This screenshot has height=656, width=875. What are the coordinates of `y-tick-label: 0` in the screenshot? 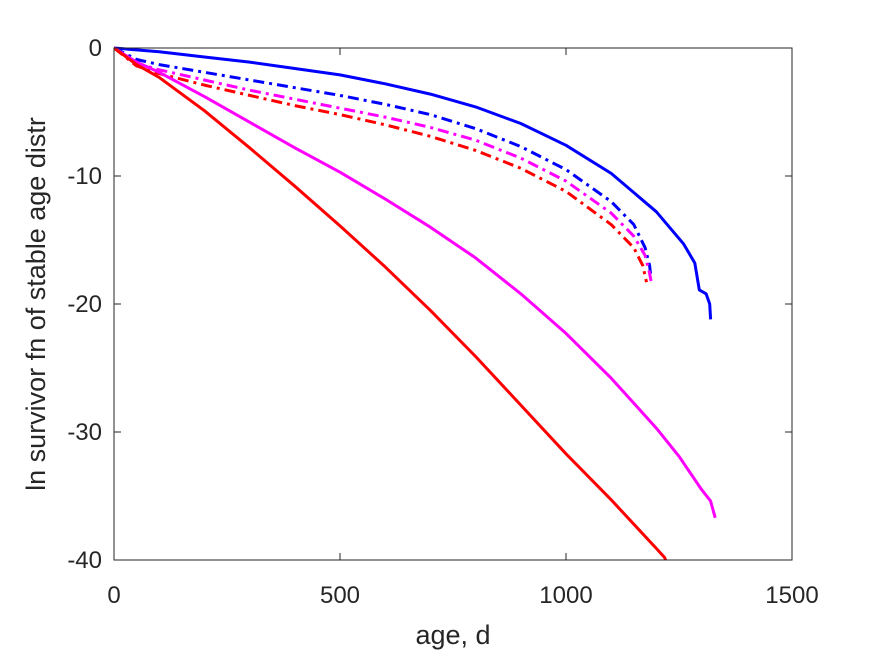 It's located at (95, 48).